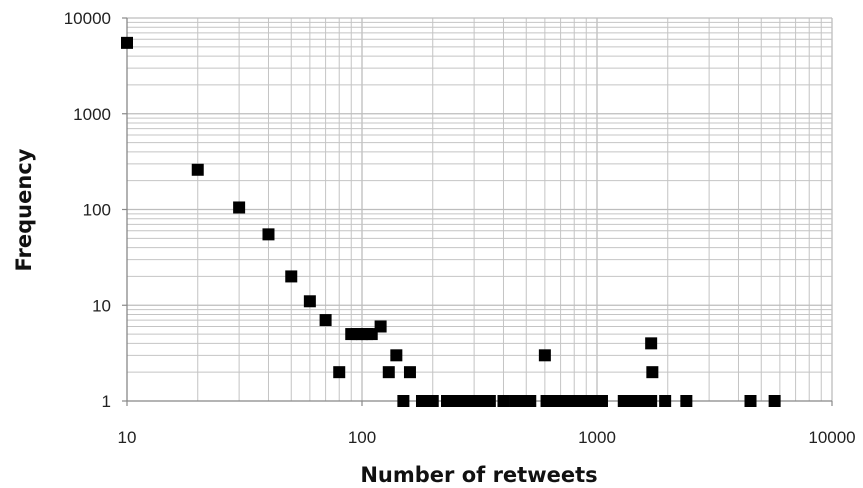  What do you see at coordinates (487, 424) in the screenshot?
I see `x-tick-labels: 10 100 1000 10000` at bounding box center [487, 424].